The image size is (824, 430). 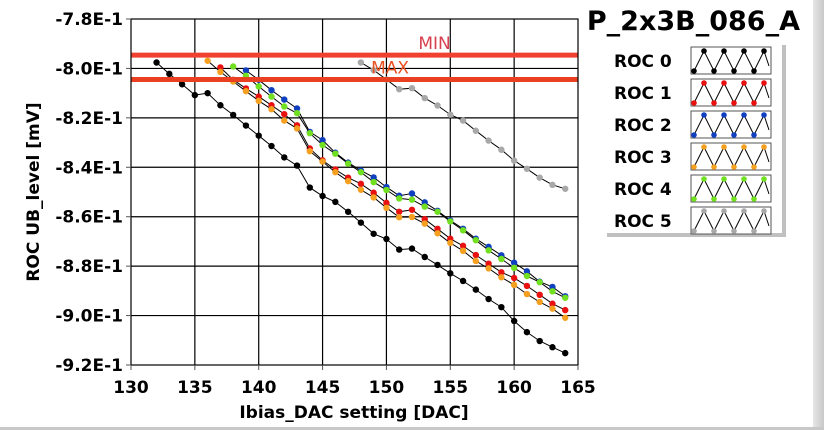 What do you see at coordinates (514, 388) in the screenshot?
I see `x-tick-label: 160` at bounding box center [514, 388].